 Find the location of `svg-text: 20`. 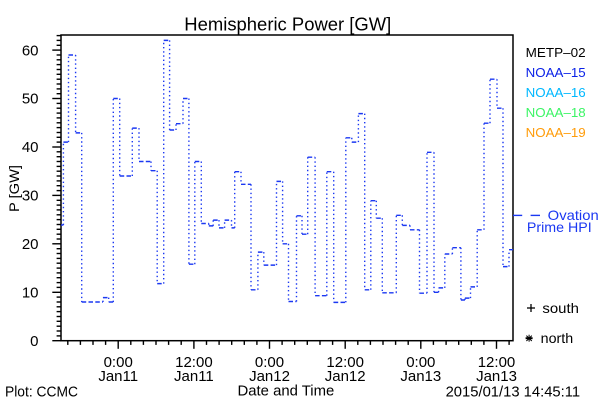

svg-text: 20 is located at coordinates (30, 244).